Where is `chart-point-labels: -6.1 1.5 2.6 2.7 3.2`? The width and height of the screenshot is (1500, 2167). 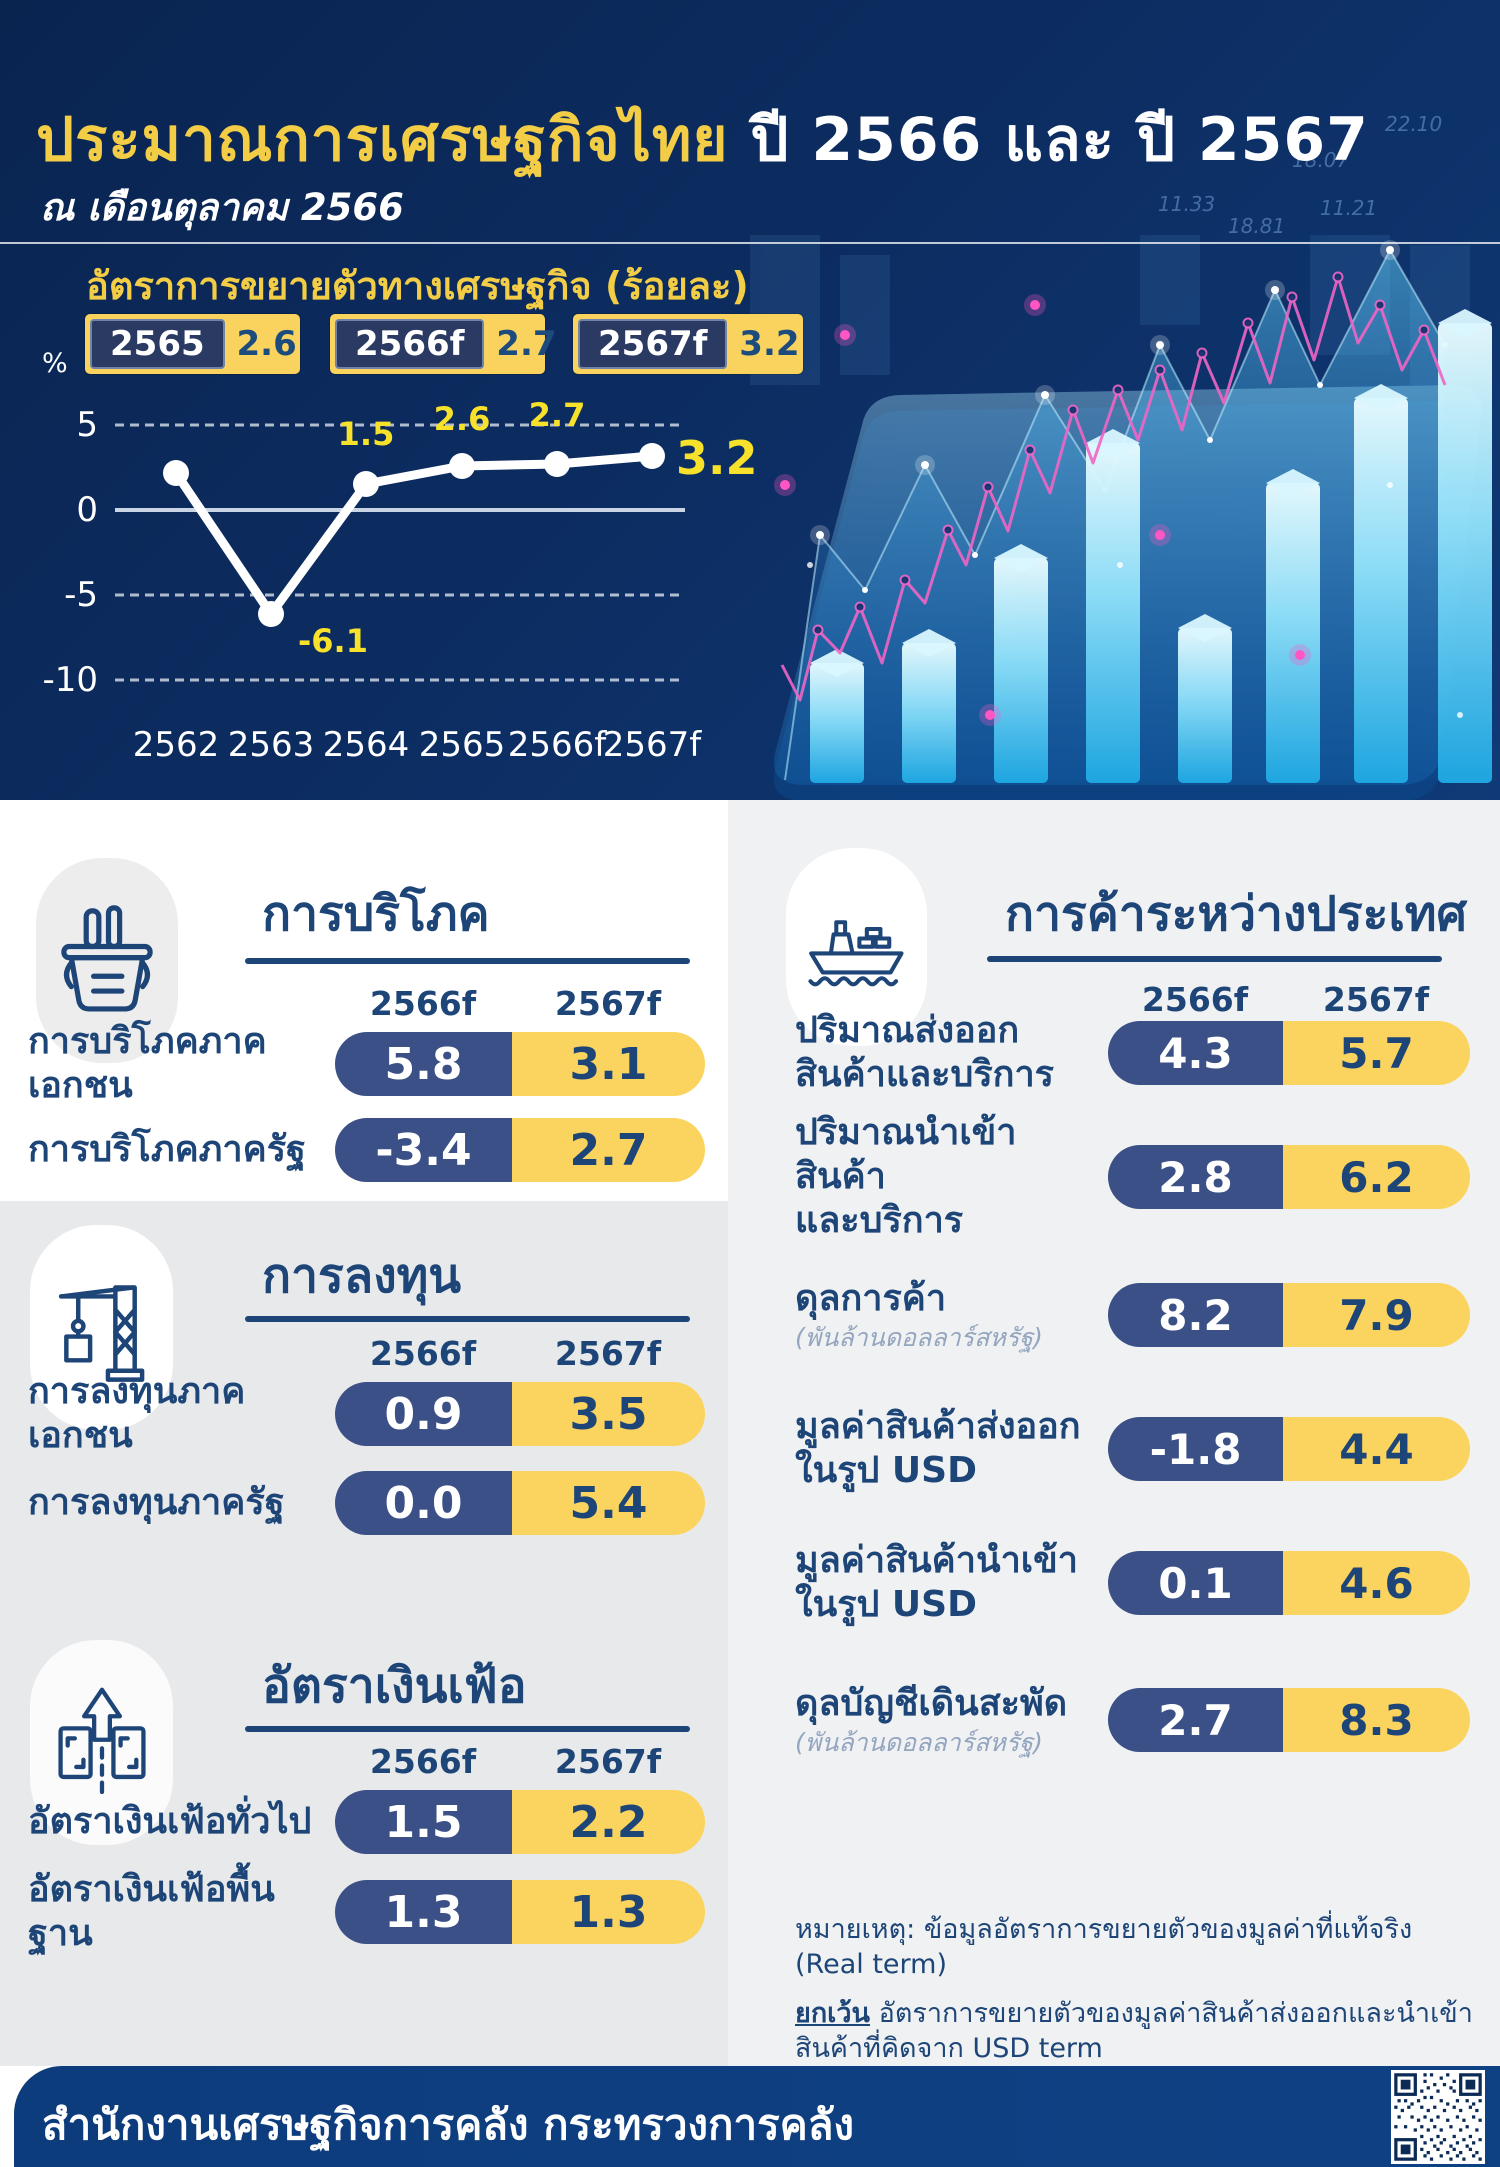
chart-point-labels: -6.1 1.5 2.6 2.7 3.2 is located at coordinates (528, 530).